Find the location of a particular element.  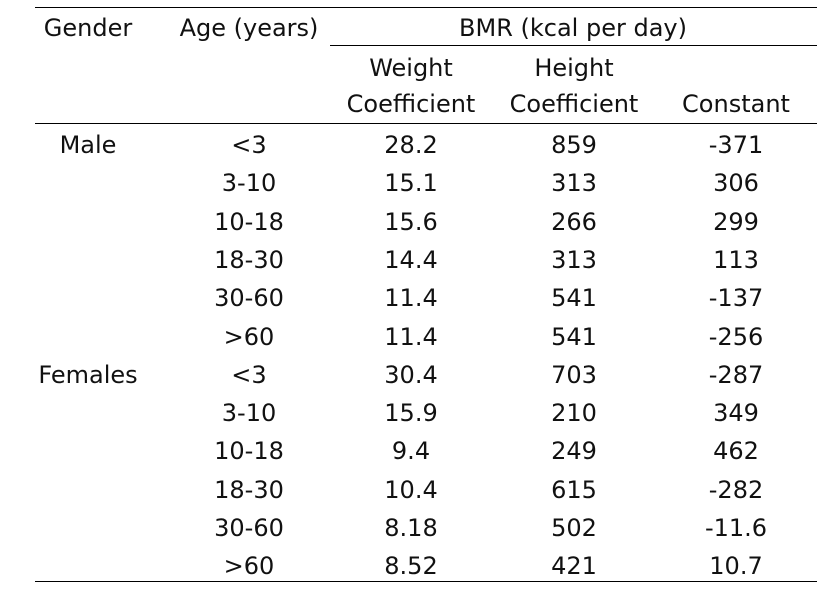

header-height-line1: Height is located at coordinates (574, 68).